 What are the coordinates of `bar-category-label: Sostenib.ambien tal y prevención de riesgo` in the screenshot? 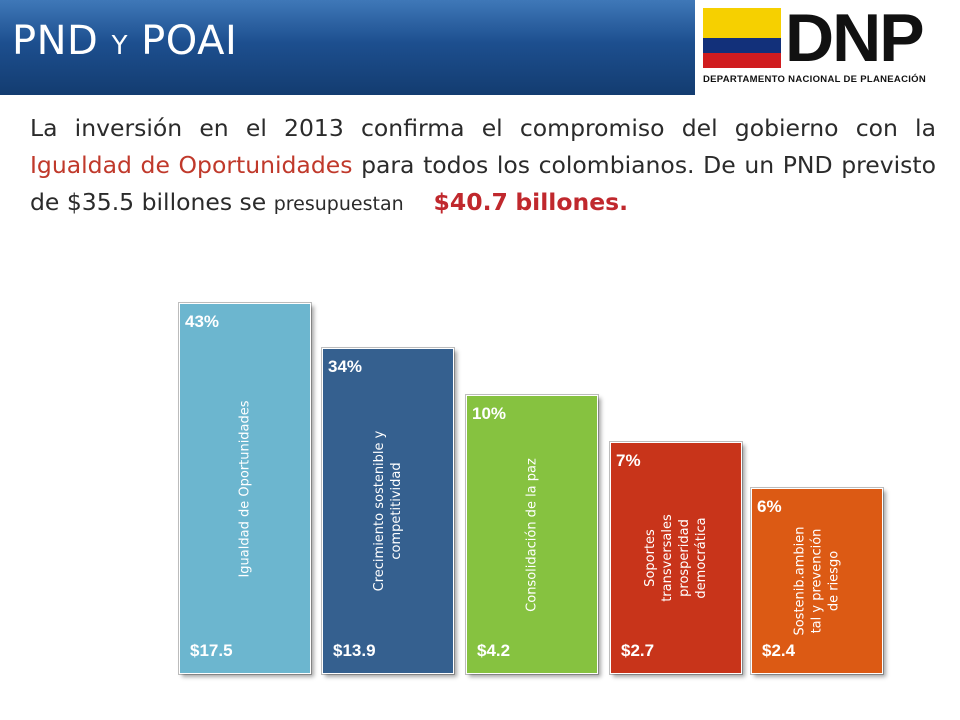 It's located at (817, 581).